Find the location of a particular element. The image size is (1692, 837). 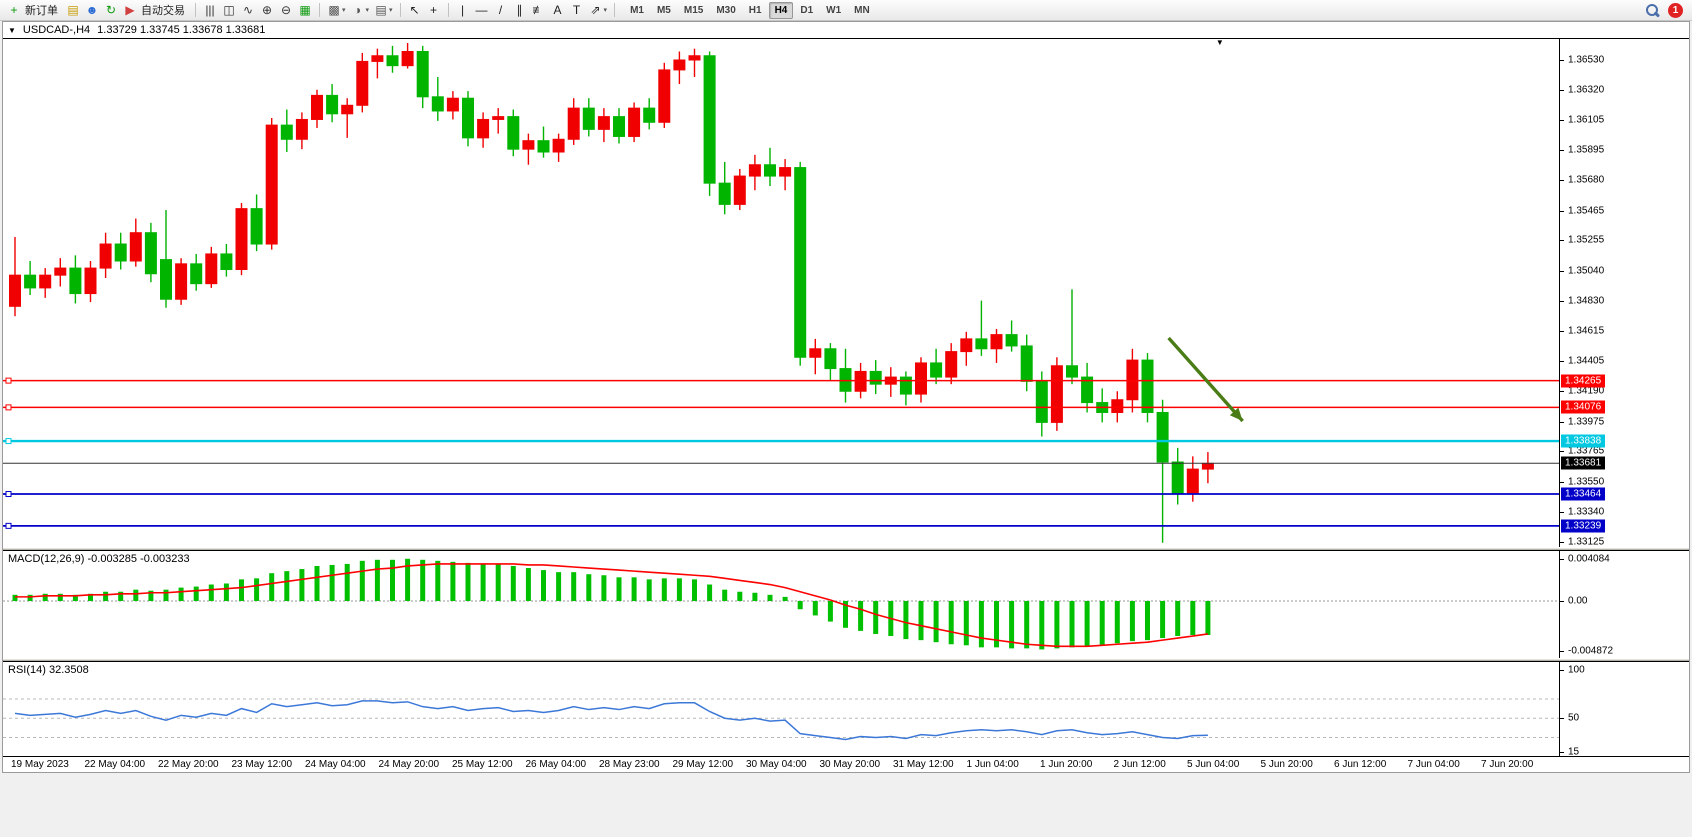

time-axis-label: 7 Jun 20:00 is located at coordinates (1507, 764).